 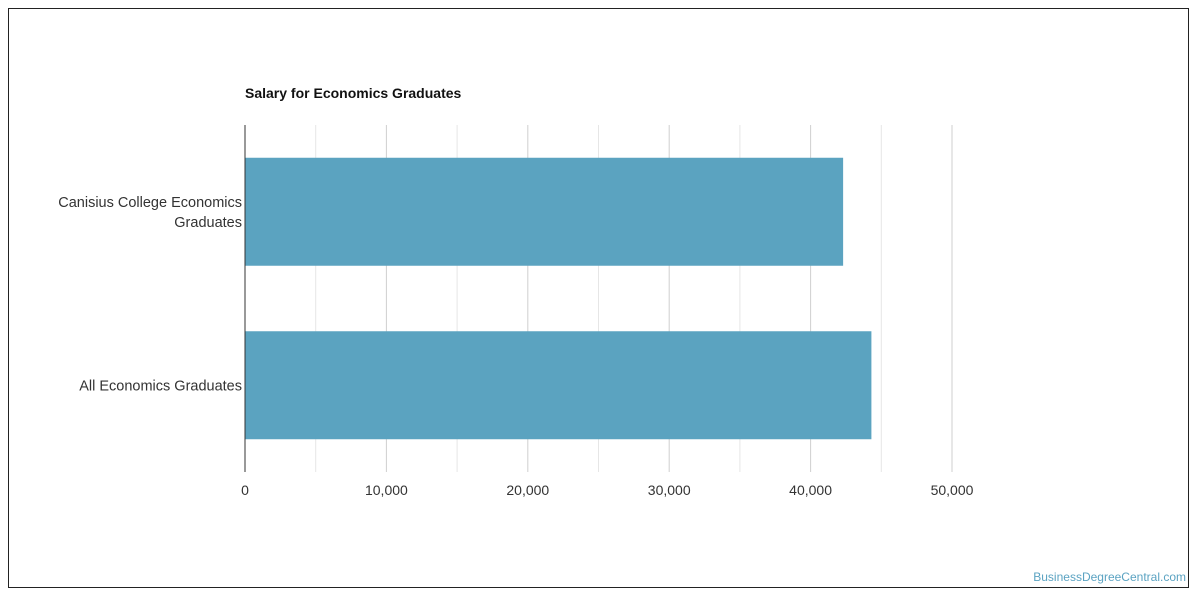 I want to click on x-tick-label: 0, so click(x=245, y=490).